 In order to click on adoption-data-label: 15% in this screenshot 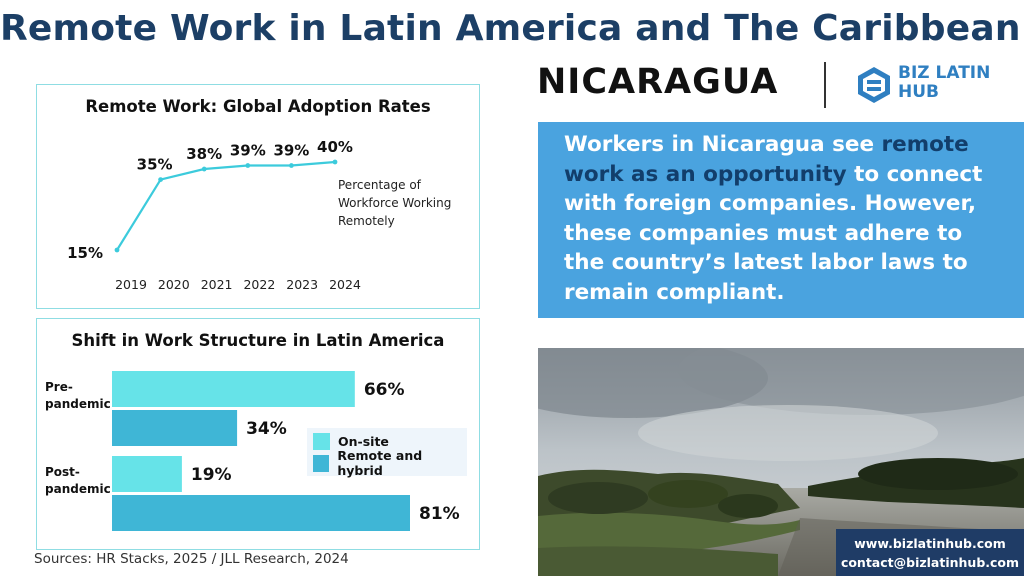, I will do `click(85, 253)`.